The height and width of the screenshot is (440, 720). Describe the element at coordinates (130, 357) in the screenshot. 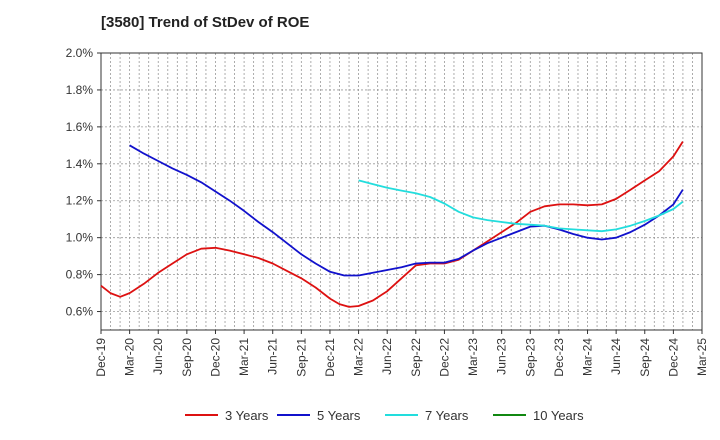

I see `x-tick-label: Mar-20` at that location.